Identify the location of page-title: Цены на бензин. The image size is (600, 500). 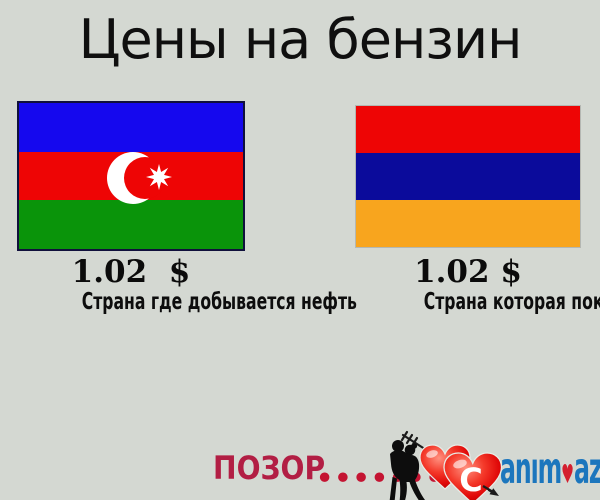
(300, 39).